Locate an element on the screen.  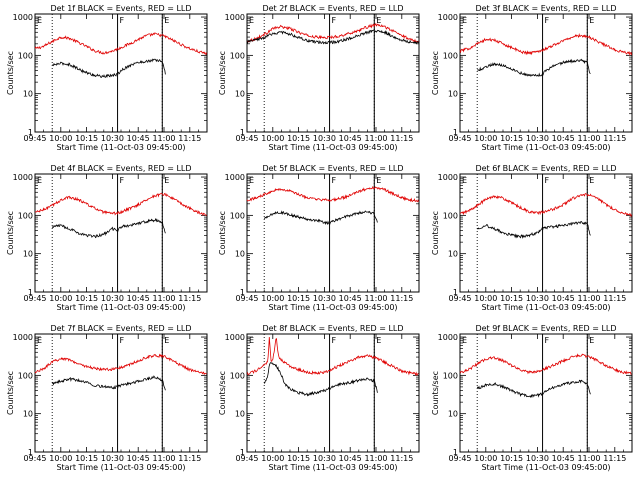
chart-title: Det 9f BLACK = Events, RED = LLD is located at coordinates (545, 328).